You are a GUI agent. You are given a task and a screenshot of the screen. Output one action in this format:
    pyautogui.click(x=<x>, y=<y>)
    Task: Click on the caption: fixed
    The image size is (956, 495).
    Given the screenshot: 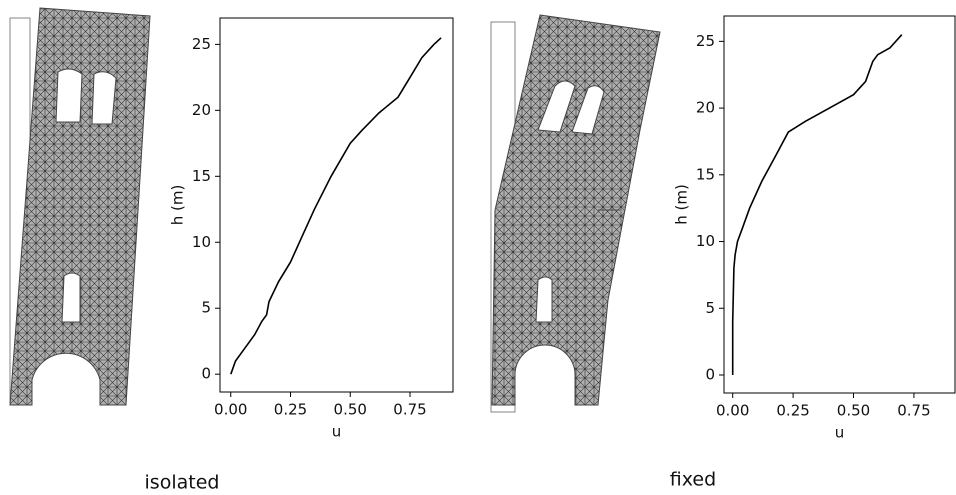 What is the action you would take?
    pyautogui.click(x=693, y=480)
    